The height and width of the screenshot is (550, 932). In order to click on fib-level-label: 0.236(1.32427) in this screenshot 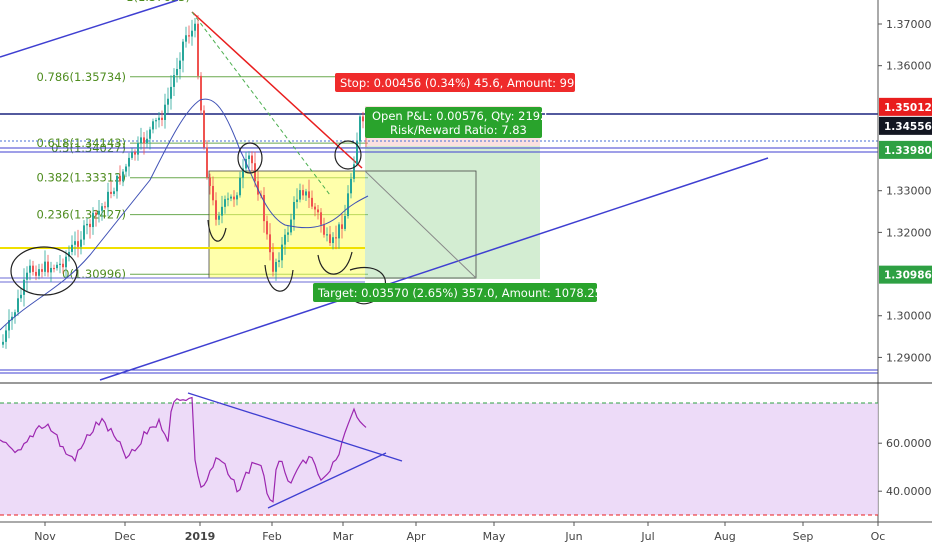, I will do `click(81, 215)`.